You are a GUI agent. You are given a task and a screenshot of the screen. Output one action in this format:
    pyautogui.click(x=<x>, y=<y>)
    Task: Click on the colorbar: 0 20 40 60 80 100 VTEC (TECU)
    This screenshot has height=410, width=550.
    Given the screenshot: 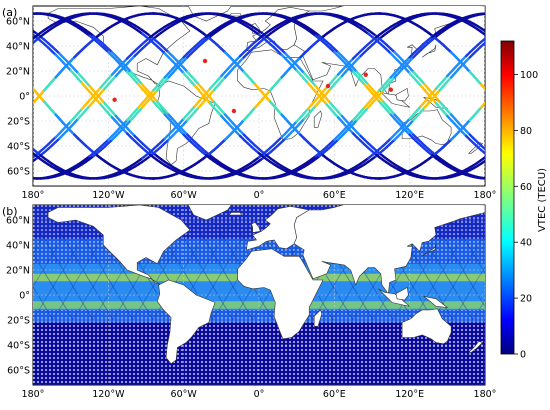 What is the action you would take?
    pyautogui.click(x=524, y=201)
    